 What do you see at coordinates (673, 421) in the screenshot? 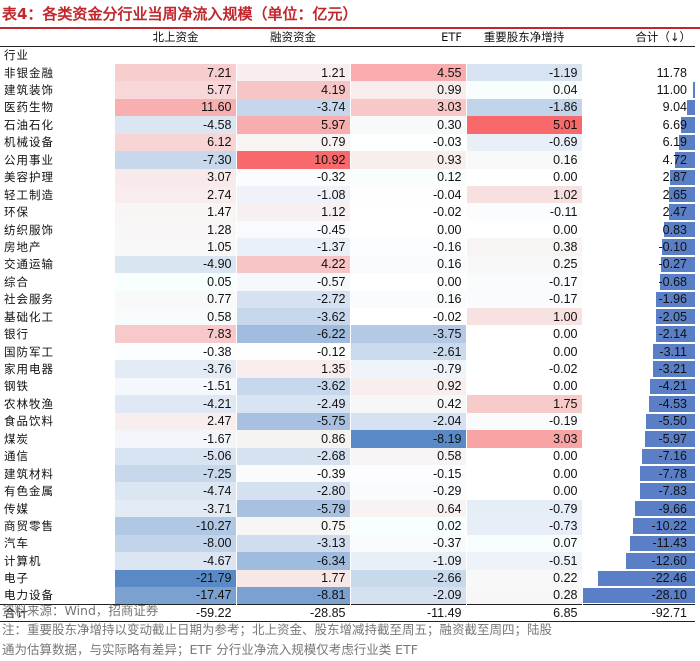
I see `total-value: -5.50` at bounding box center [673, 421].